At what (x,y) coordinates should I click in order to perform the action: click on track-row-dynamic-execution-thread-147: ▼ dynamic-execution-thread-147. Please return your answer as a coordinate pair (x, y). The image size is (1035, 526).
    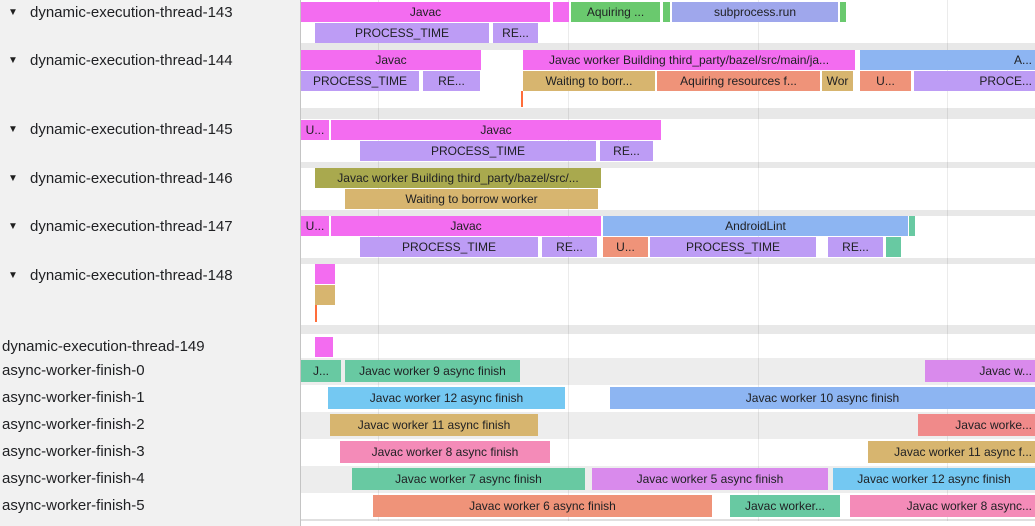
    Looking at the image, I should click on (150, 227).